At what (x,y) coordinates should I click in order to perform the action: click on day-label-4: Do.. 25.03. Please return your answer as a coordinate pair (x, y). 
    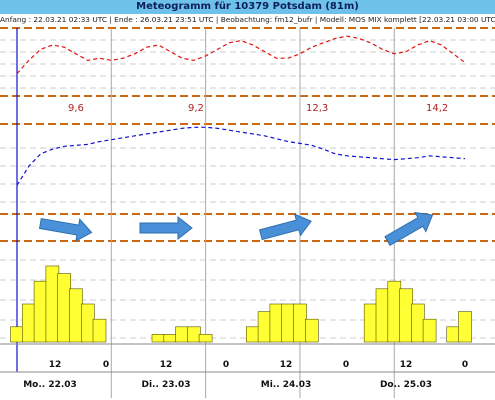
    Looking at the image, I should click on (406, 385).